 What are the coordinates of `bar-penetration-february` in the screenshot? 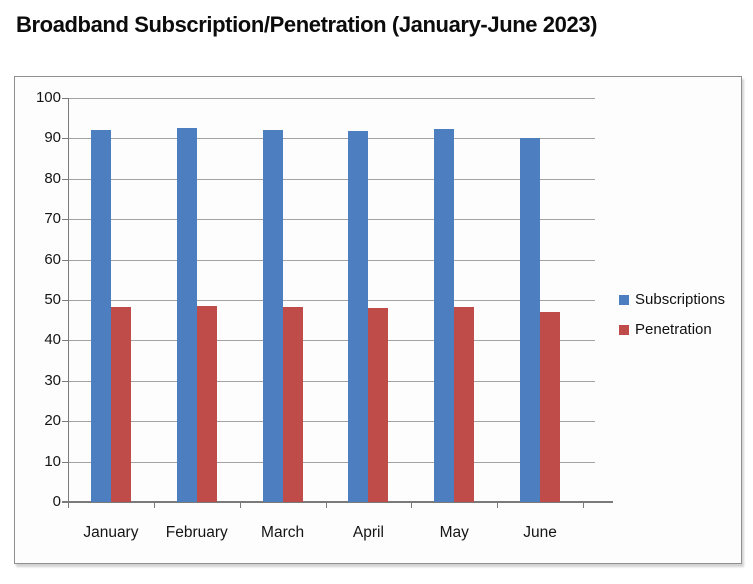 It's located at (206, 404).